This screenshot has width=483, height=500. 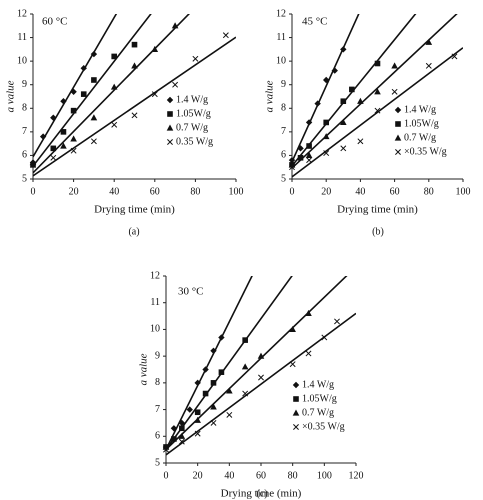 What do you see at coordinates (133, 231) in the screenshot?
I see `caption: (a)` at bounding box center [133, 231].